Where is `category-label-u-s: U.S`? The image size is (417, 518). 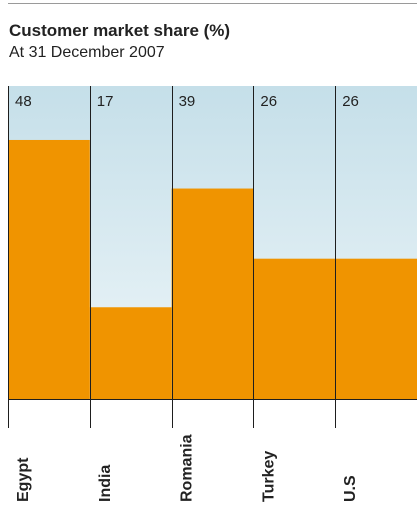
category-label-u-s: U.S is located at coordinates (350, 488).